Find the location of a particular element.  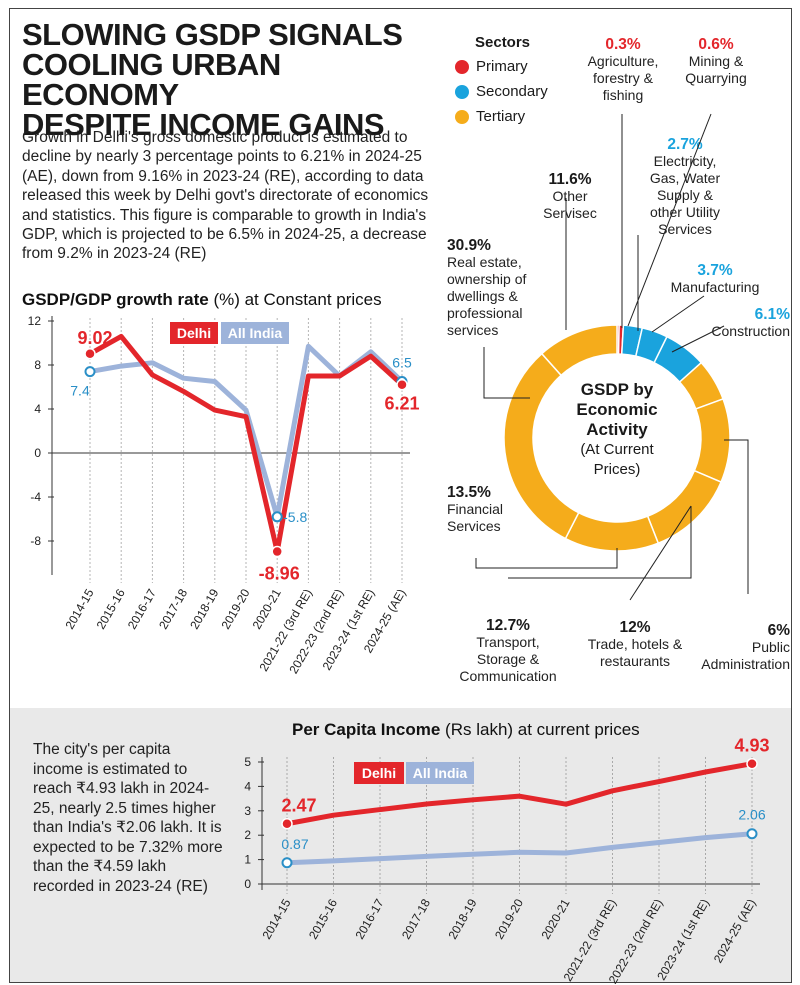

donut-segment-name: Manufacturing is located at coordinates (715, 287).